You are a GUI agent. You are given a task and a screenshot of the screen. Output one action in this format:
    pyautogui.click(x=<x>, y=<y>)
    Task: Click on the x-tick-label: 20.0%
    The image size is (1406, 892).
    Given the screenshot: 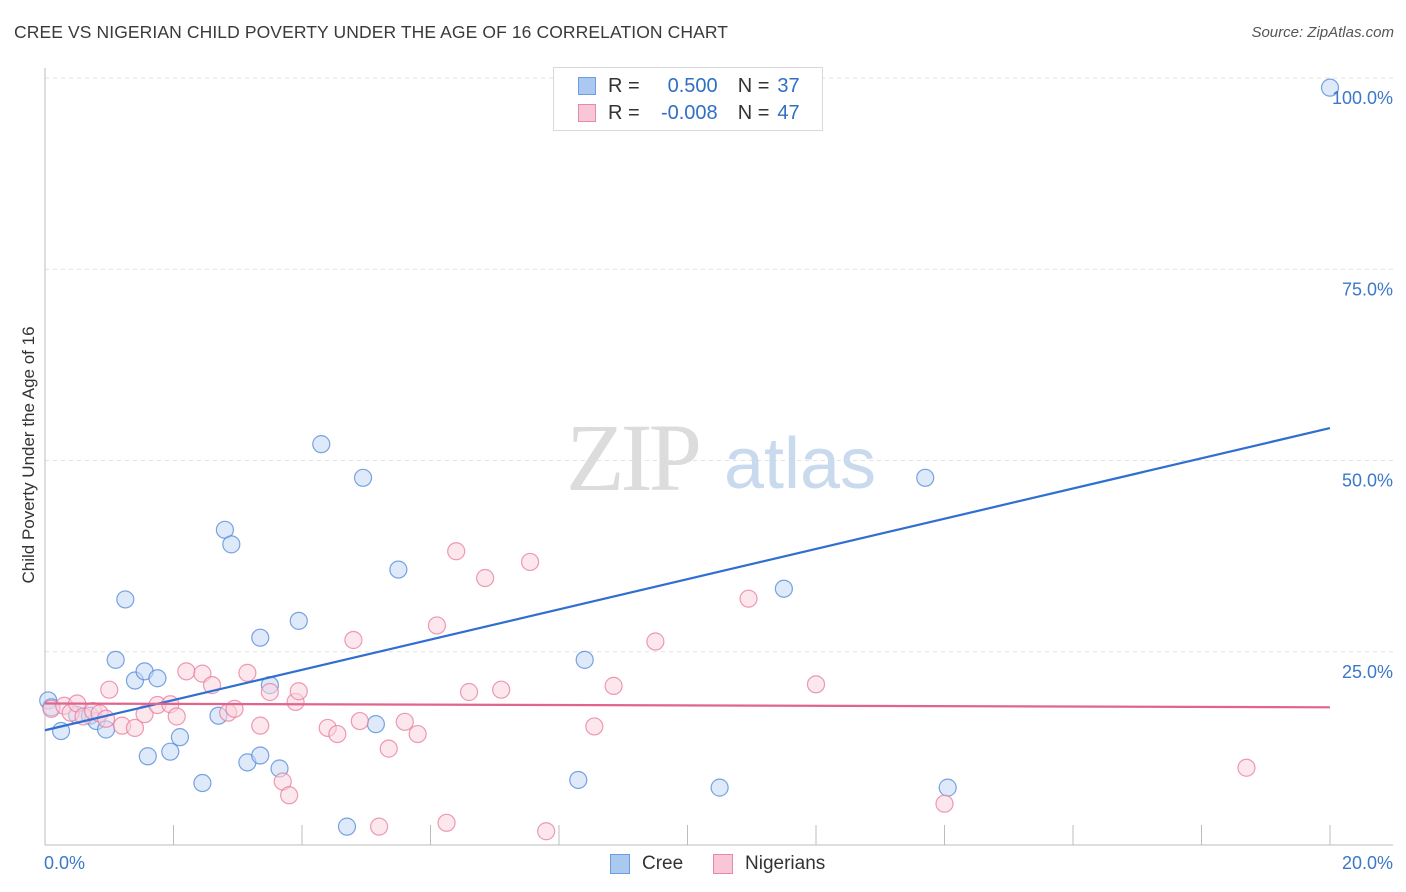 What is the action you would take?
    pyautogui.click(x=1367, y=863)
    